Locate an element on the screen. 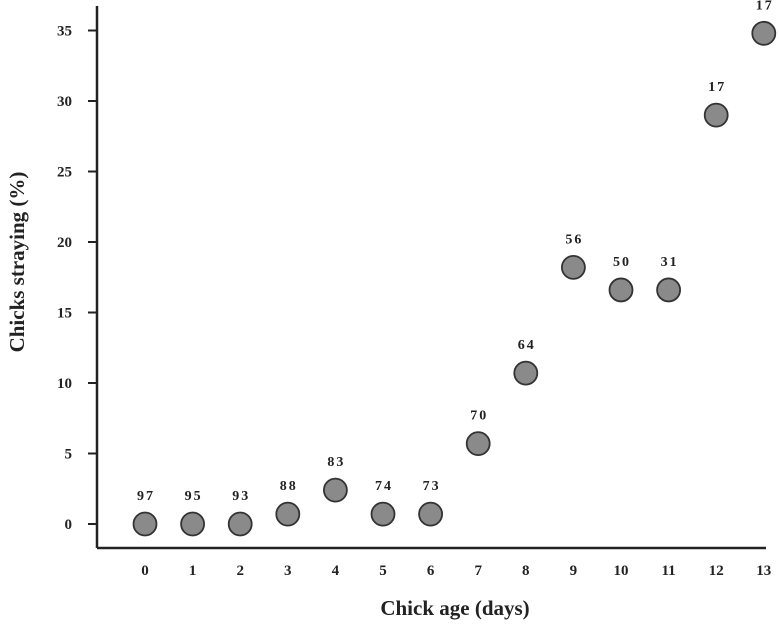  x-tick-label: 4 is located at coordinates (336, 571).